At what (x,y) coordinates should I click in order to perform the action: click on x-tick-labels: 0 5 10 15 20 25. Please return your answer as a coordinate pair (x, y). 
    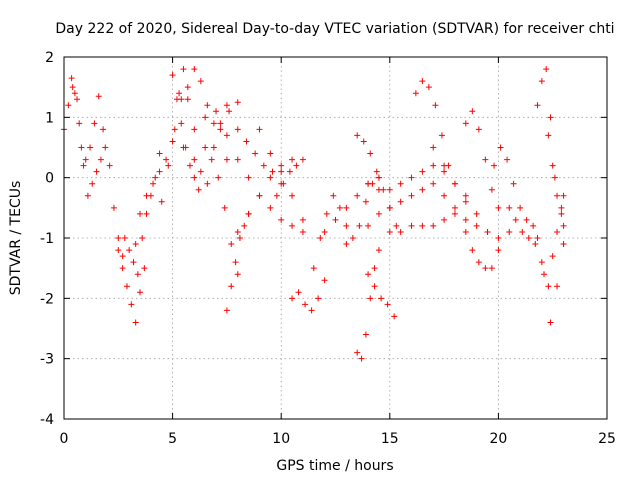
    Looking at the image, I should click on (338, 439).